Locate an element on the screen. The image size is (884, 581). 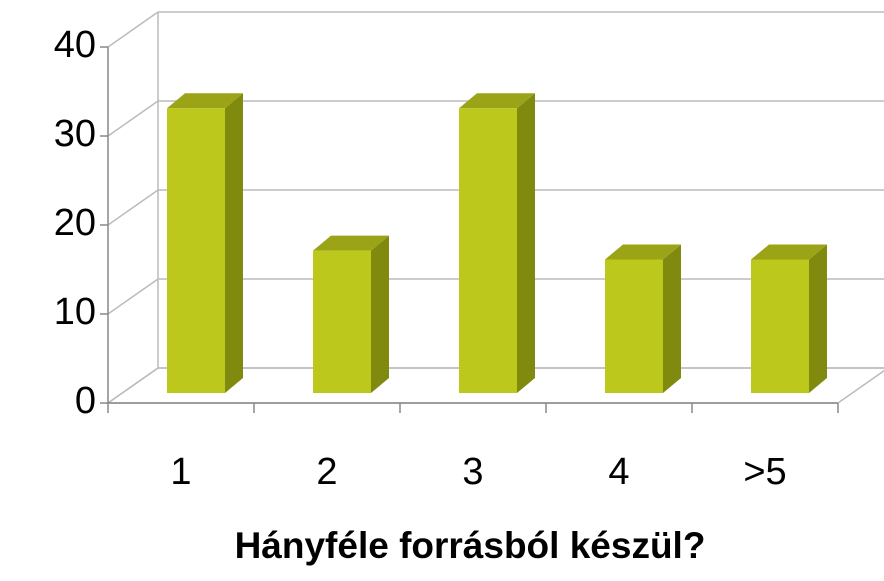
x-tick-label: 4 is located at coordinates (618, 472).